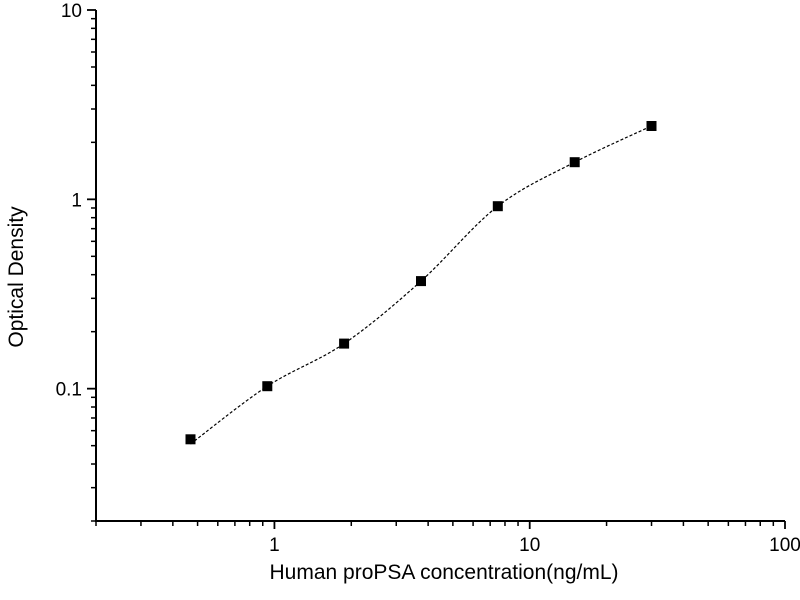 This screenshot has height=600, width=800. Describe the element at coordinates (443, 572) in the screenshot. I see `x-axis-title: Human proPSA concentration(ng/mL)` at that location.